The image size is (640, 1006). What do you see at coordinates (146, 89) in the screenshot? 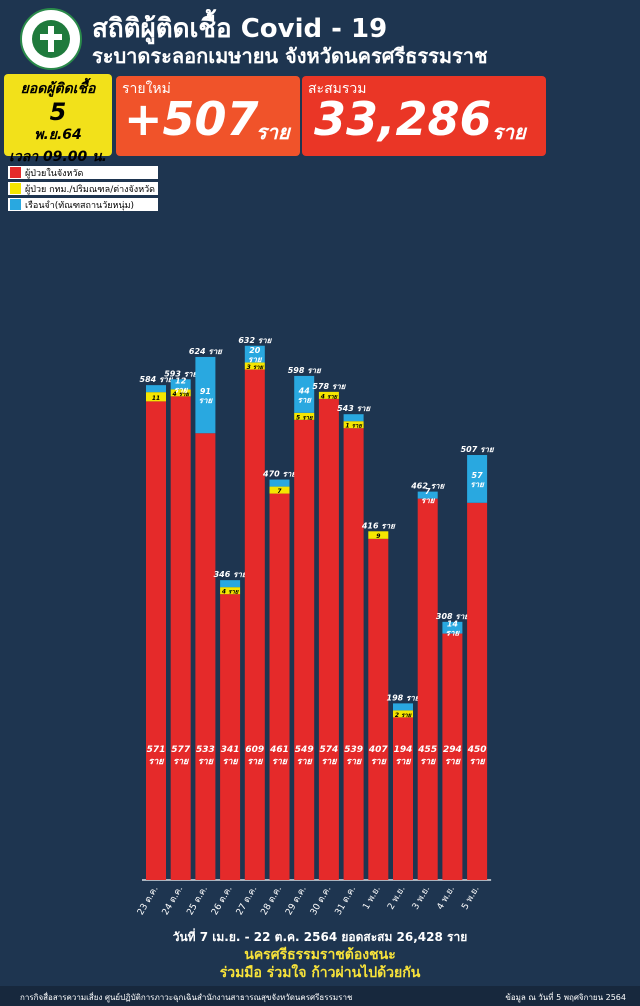
I see `new-cases-label: รายใหม่` at bounding box center [146, 89].